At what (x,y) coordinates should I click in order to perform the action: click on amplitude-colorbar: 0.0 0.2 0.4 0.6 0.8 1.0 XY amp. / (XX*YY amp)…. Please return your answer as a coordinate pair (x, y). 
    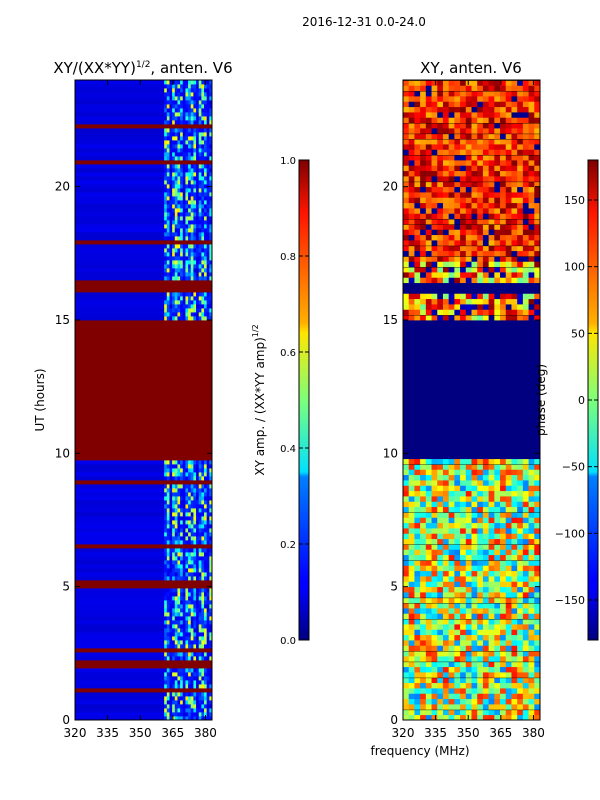
    Looking at the image, I should click on (280, 401).